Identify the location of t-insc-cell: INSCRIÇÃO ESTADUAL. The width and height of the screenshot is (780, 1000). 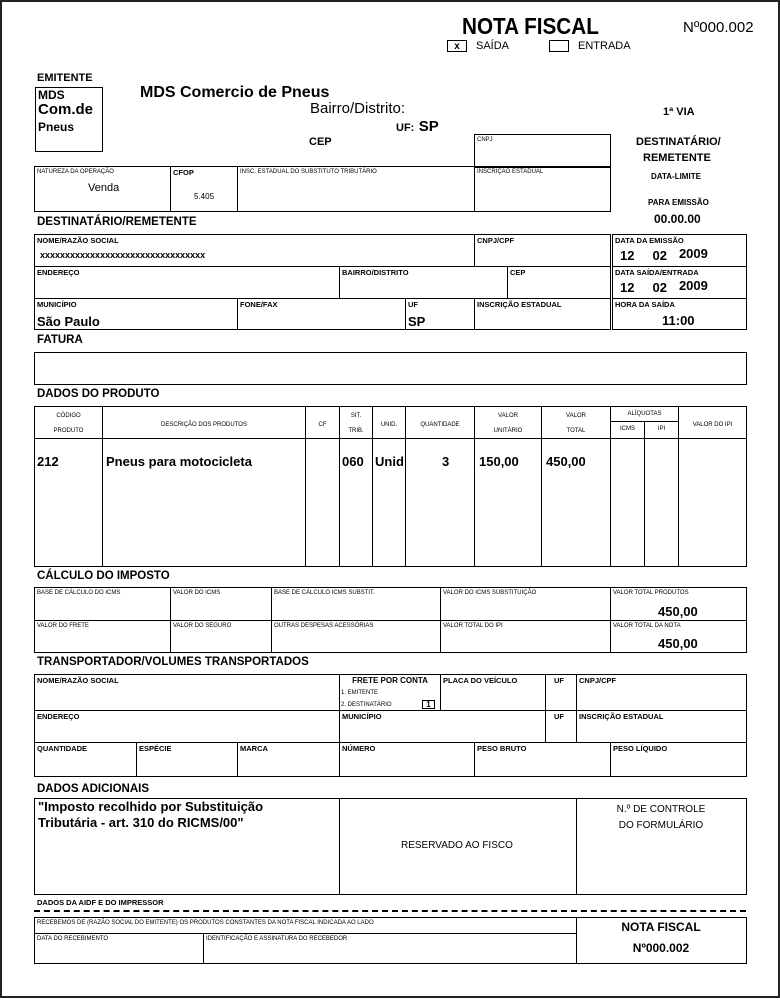
(661, 726).